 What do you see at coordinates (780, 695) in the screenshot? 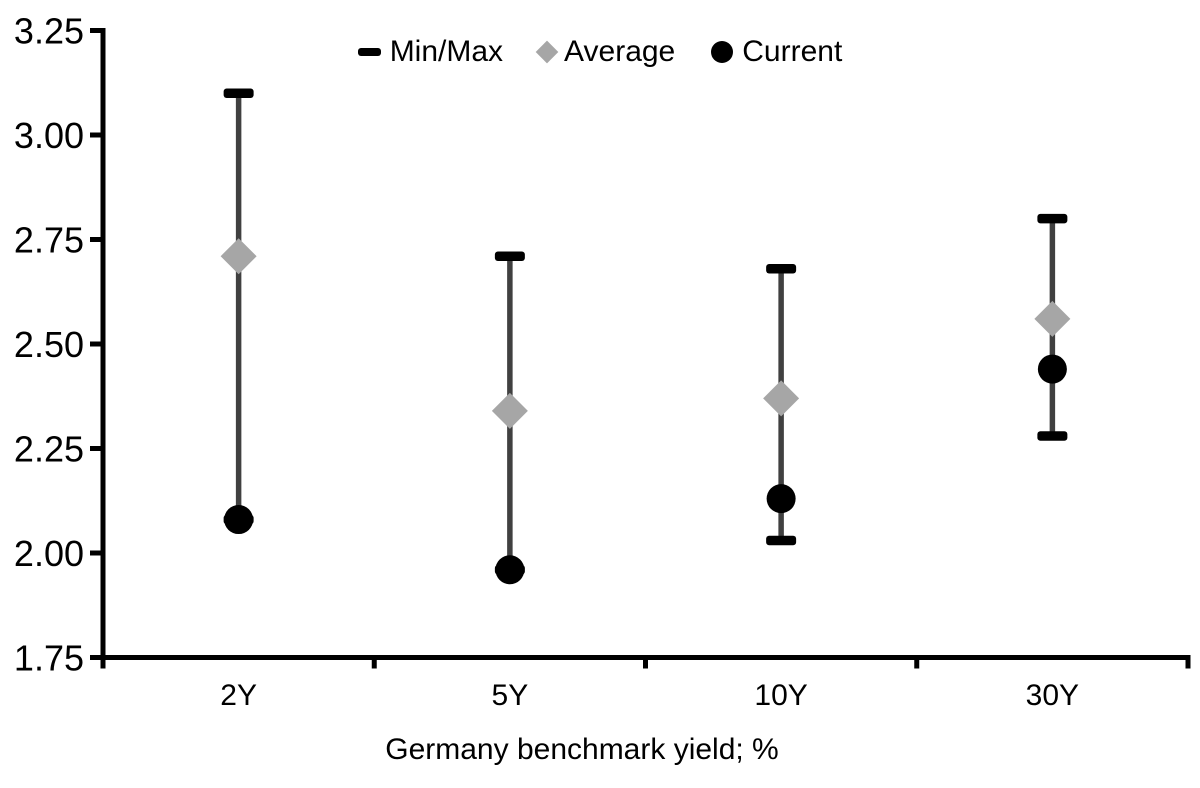
I see `x-tick-label: 10Y` at bounding box center [780, 695].